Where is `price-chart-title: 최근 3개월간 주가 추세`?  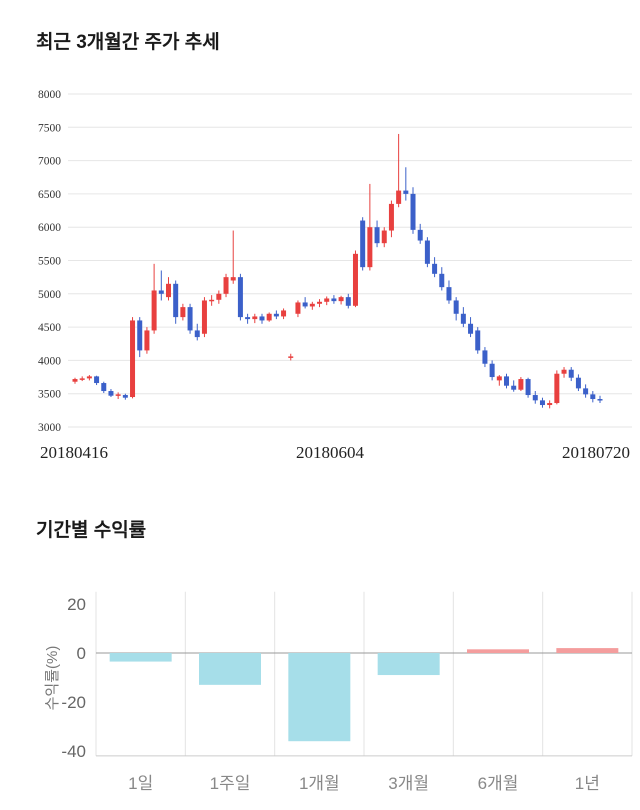
price-chart-title: 최근 3개월간 주가 추세 is located at coordinates (128, 42).